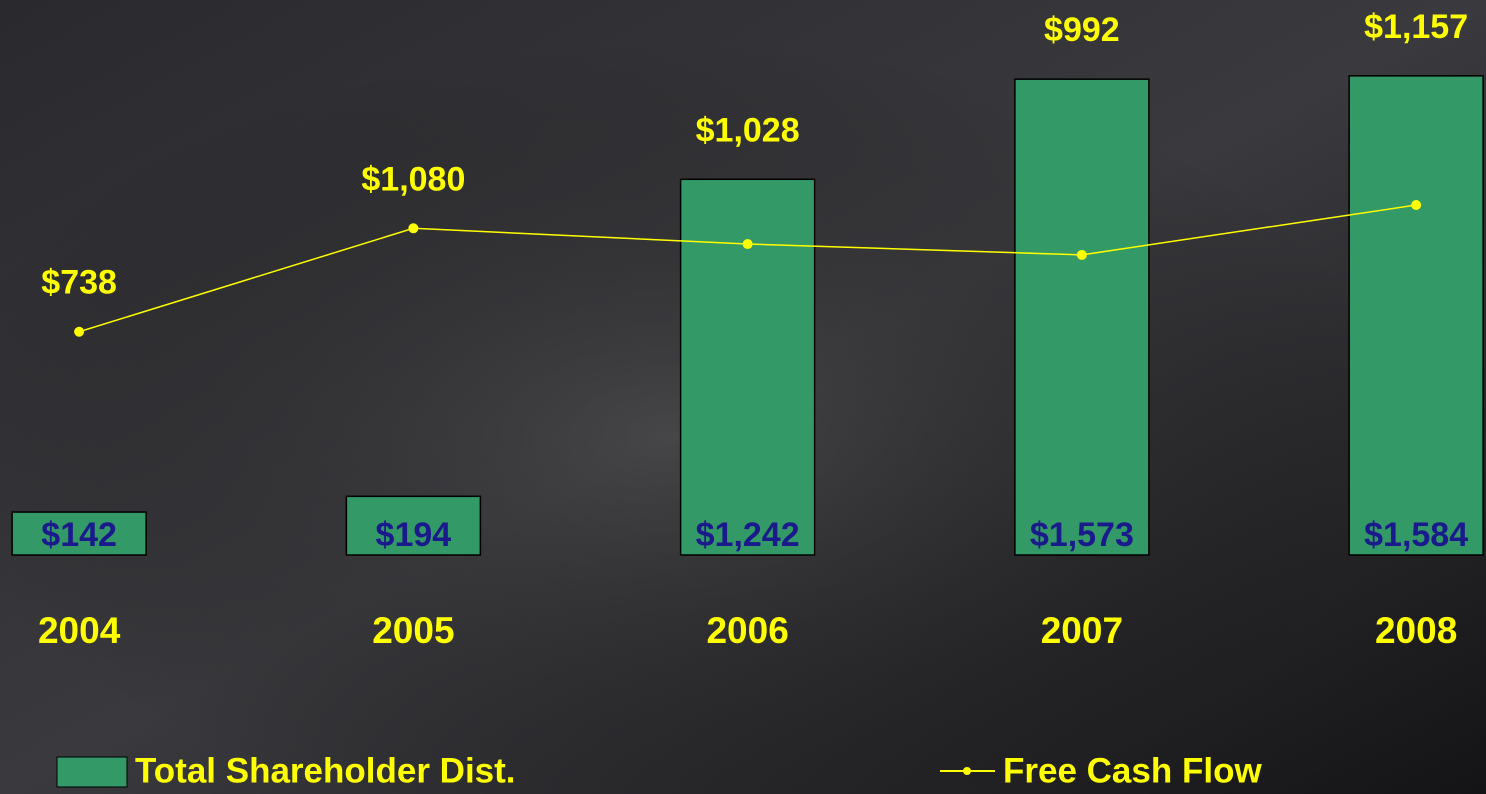 The width and height of the screenshot is (1486, 794). I want to click on x-tick-label: 2004, so click(79, 630).